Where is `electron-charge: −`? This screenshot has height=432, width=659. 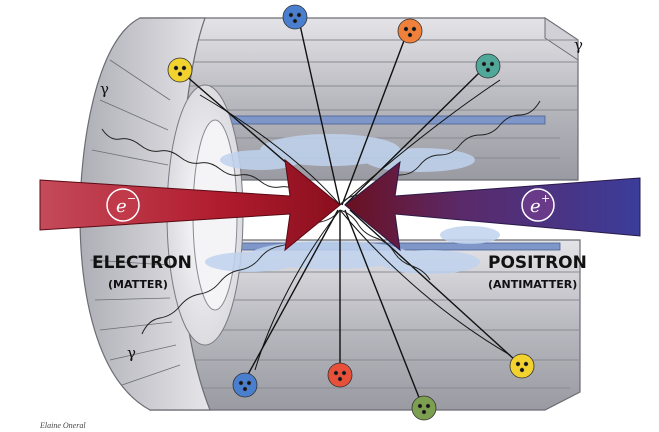 electron-charge: − is located at coordinates (131, 198).